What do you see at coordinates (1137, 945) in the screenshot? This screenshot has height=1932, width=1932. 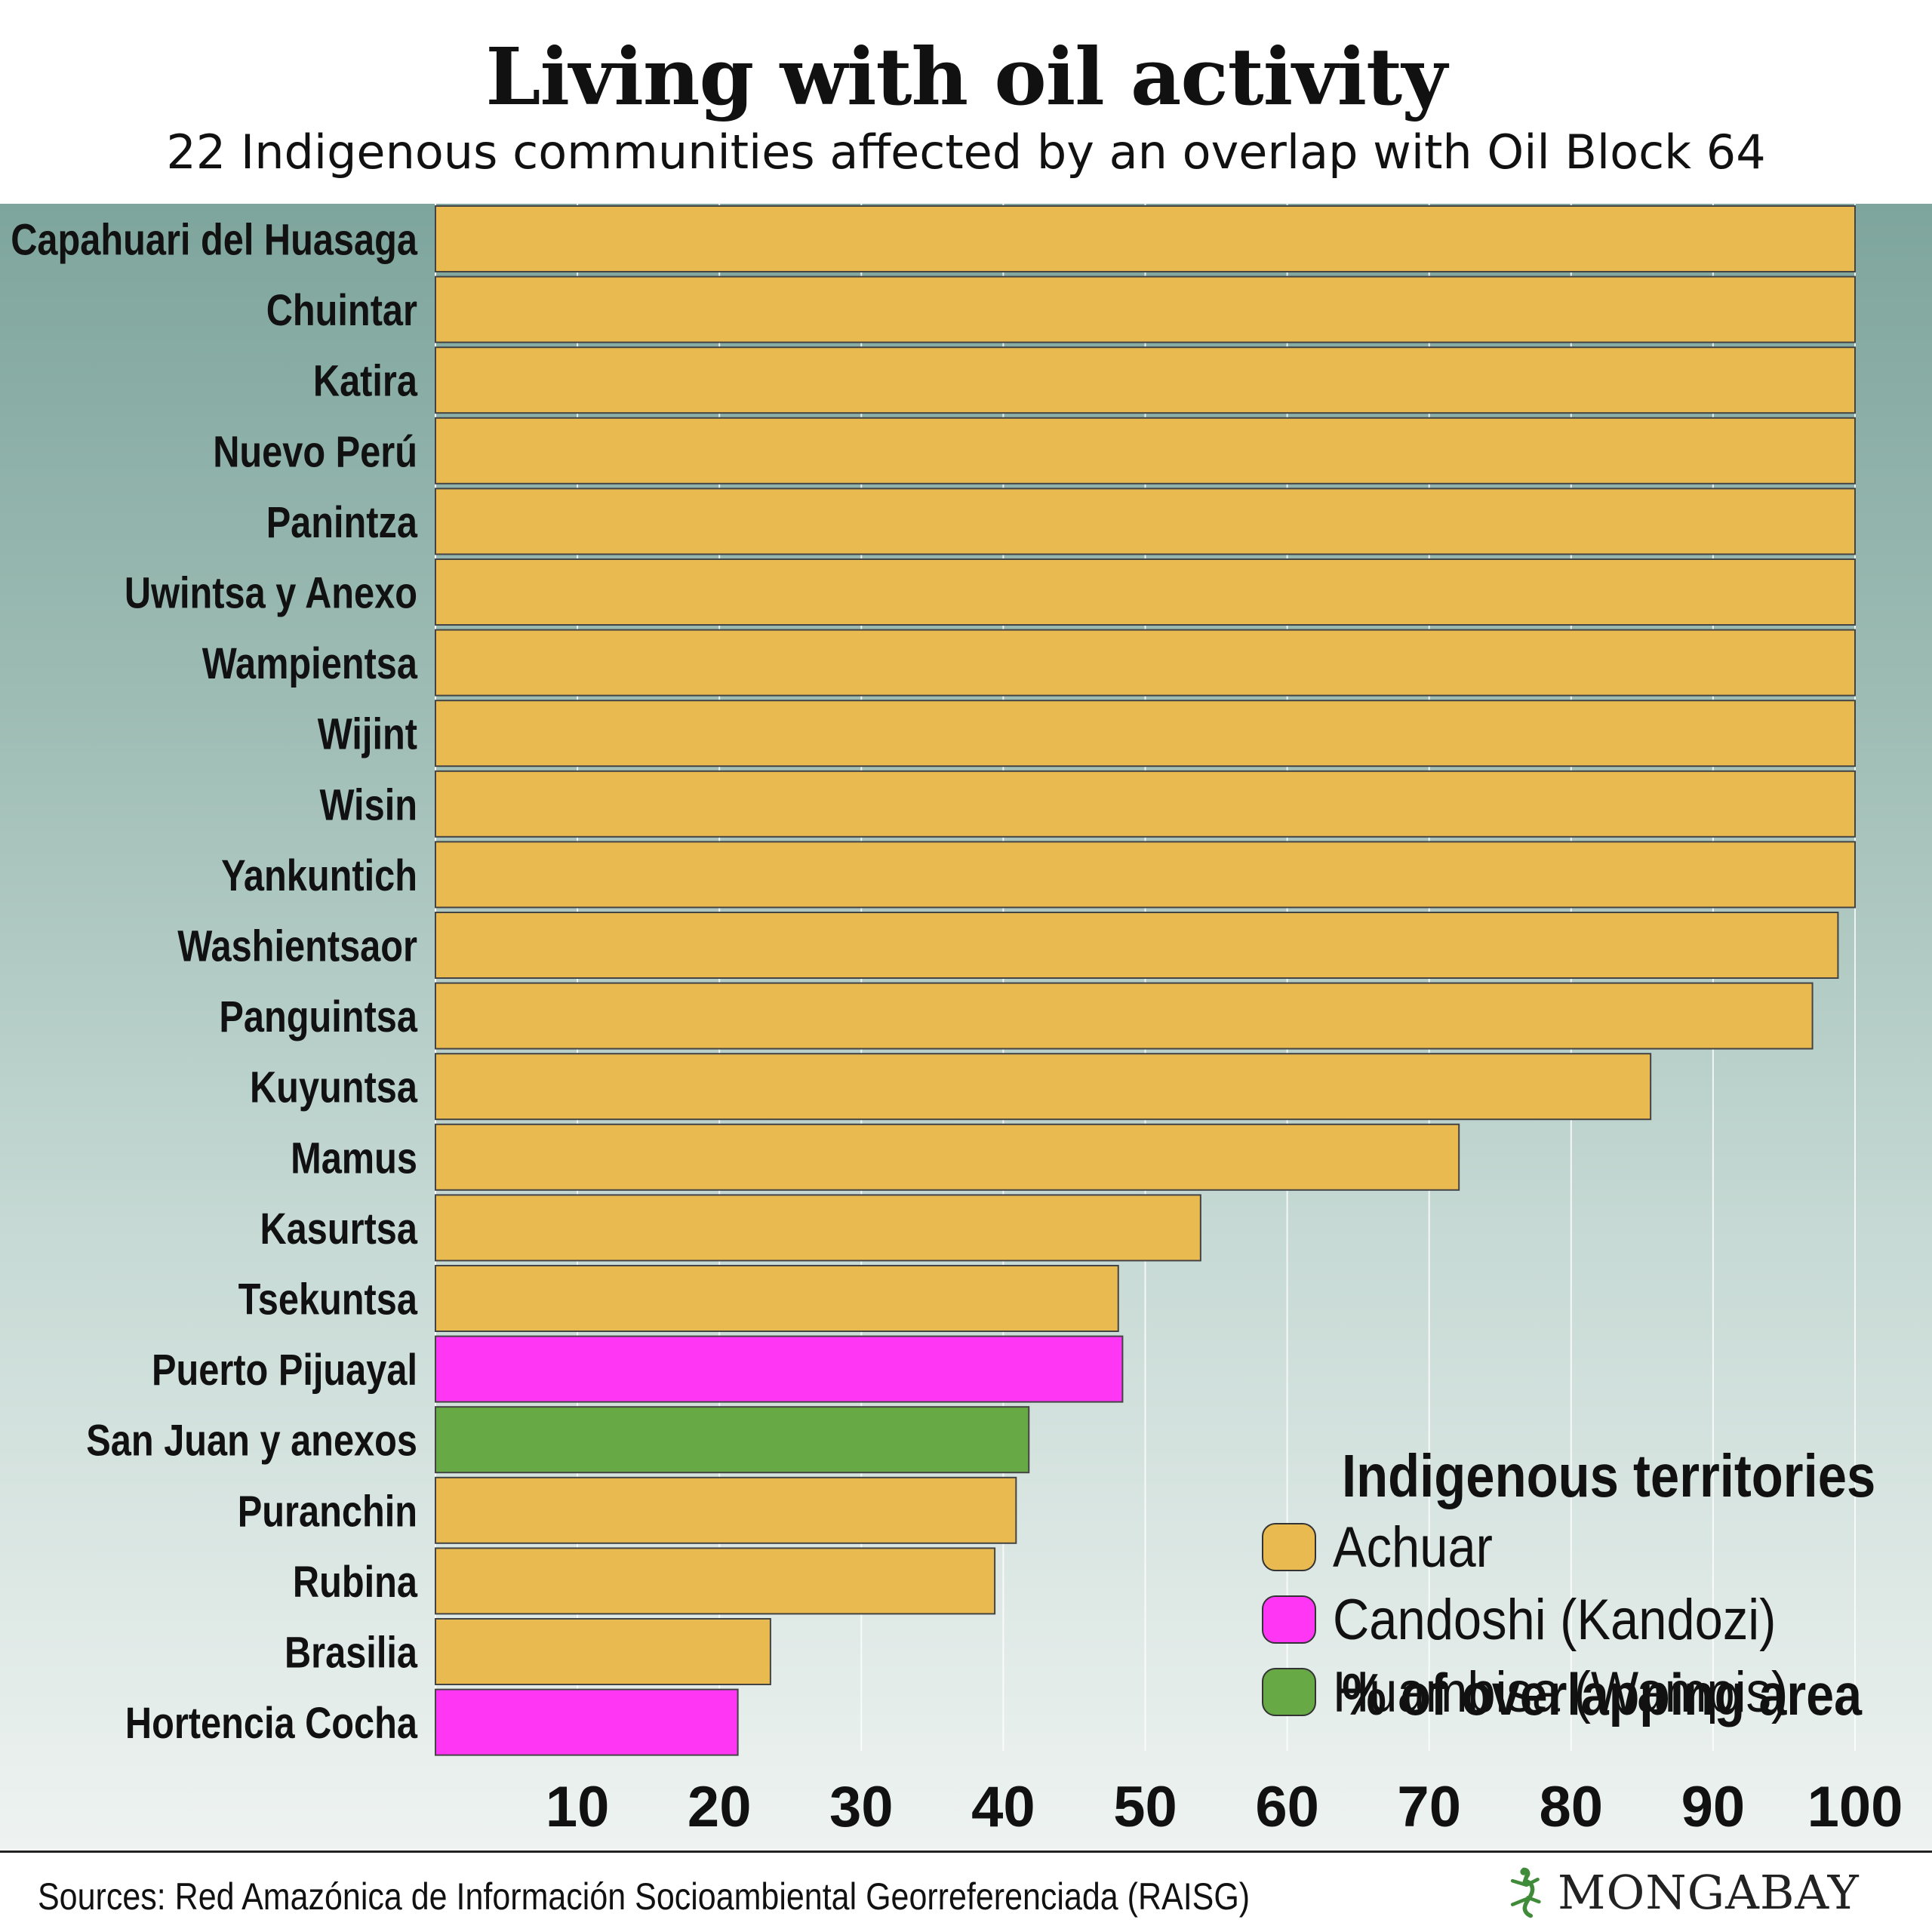 I see `bar-washientsaor` at bounding box center [1137, 945].